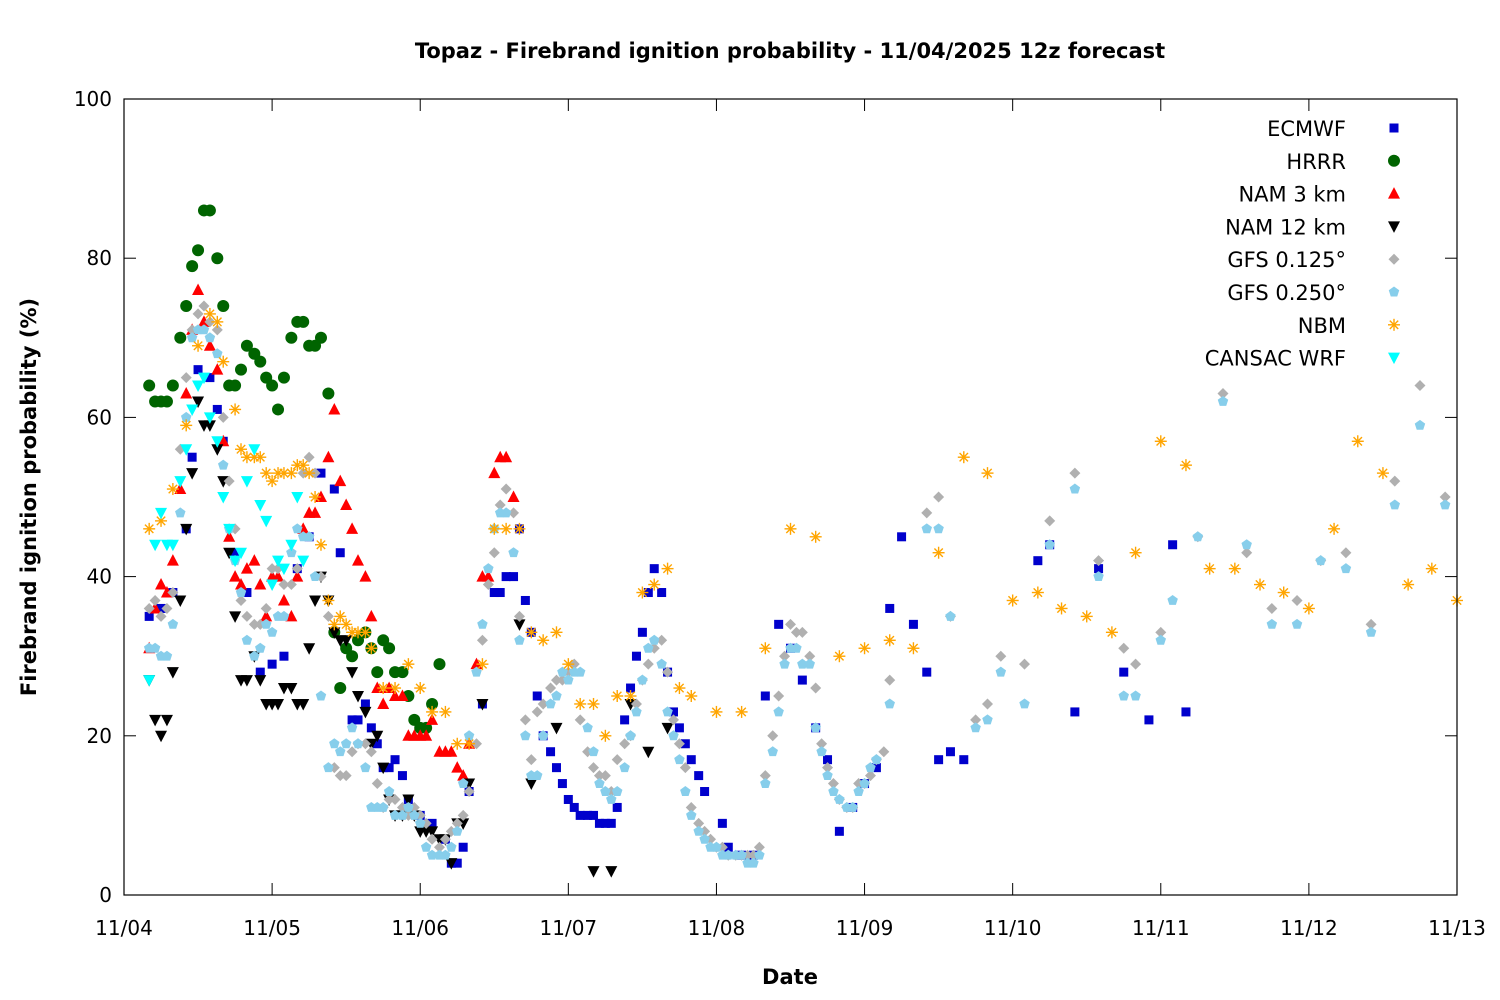  I want to click on x-tick-label: 11/10, so click(1013, 928).